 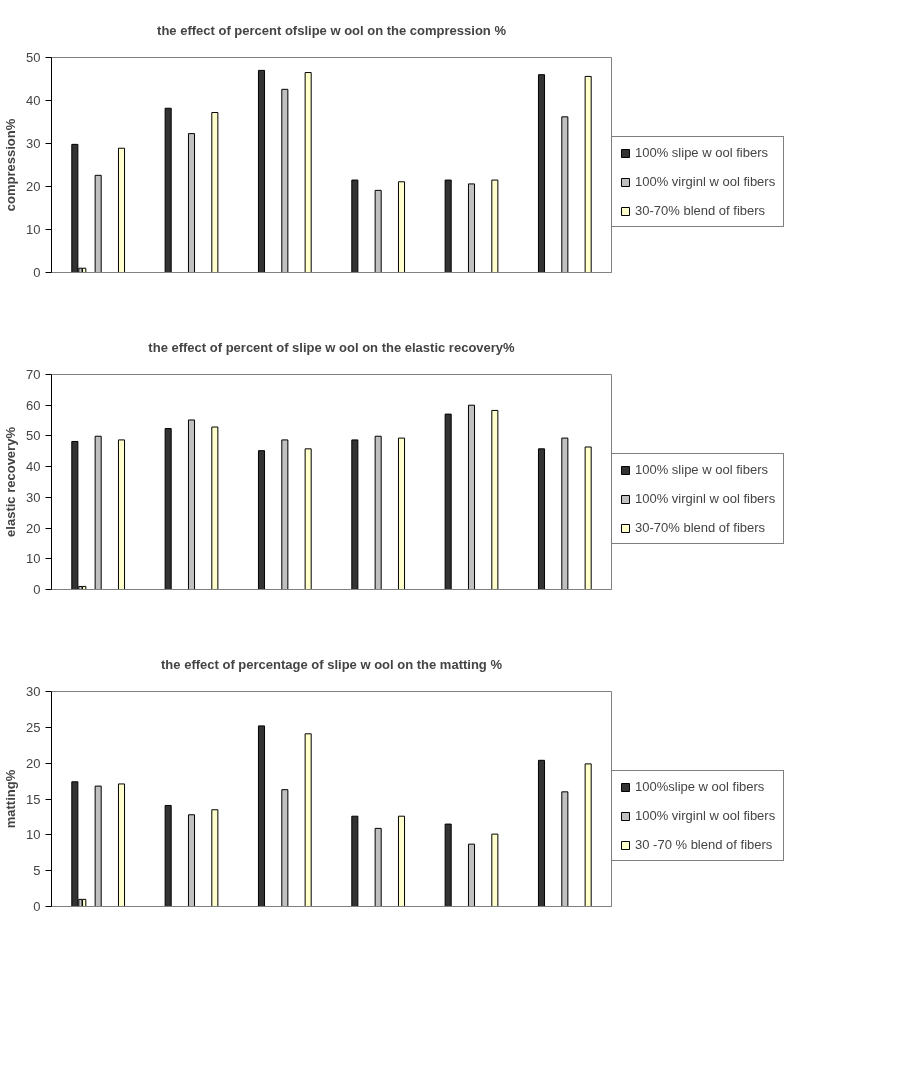 What do you see at coordinates (37, 871) in the screenshot?
I see `y-tick-label: 5` at bounding box center [37, 871].